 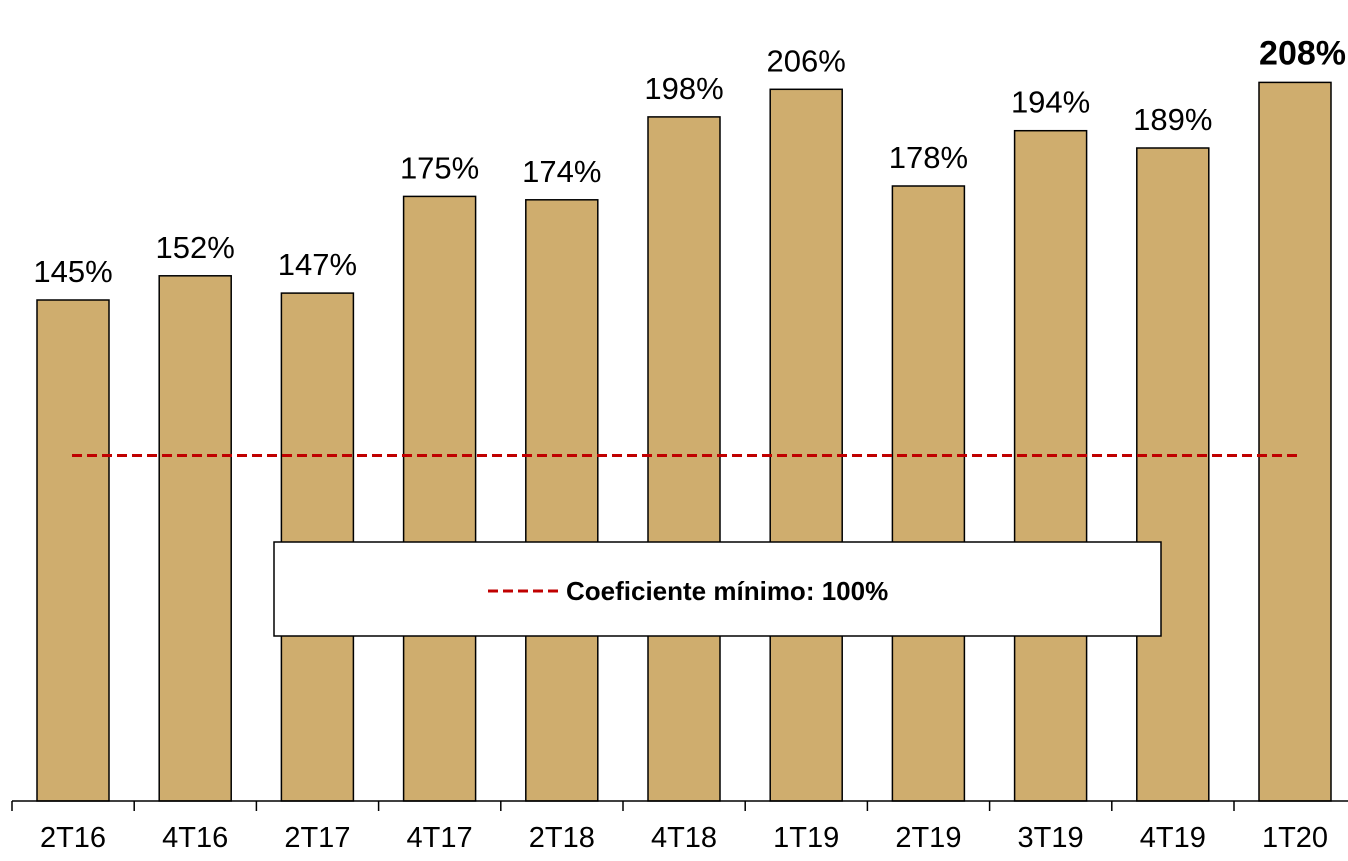 What do you see at coordinates (806, 60) in the screenshot?
I see `data-label-1T19: 206%` at bounding box center [806, 60].